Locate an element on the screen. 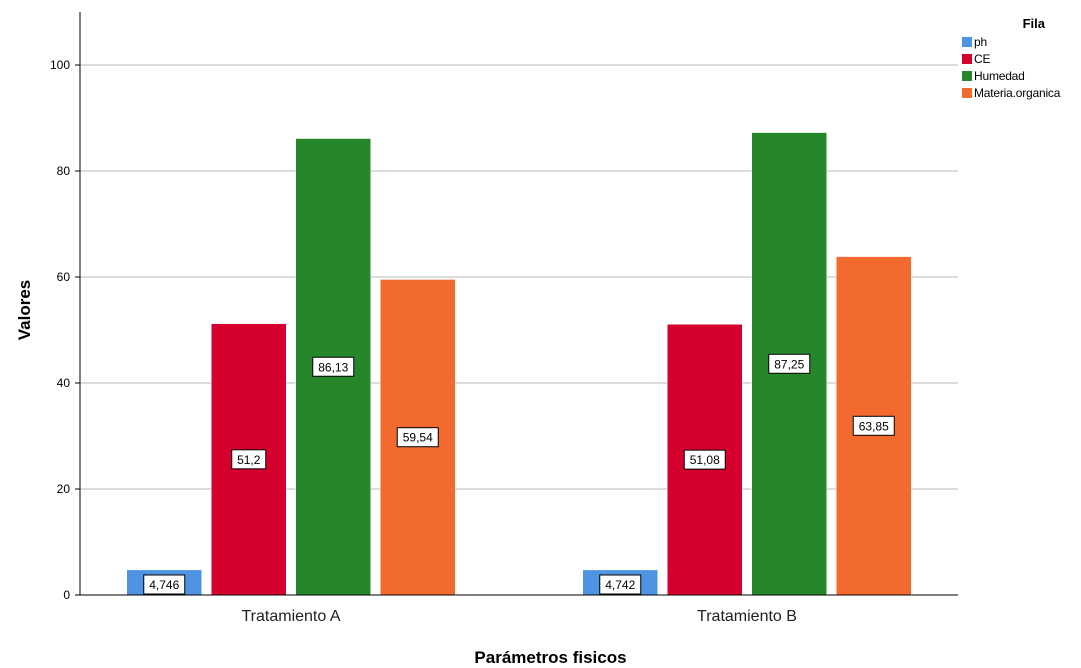 The height and width of the screenshot is (668, 1081). legend-swatch-materia-organica is located at coordinates (967, 92).